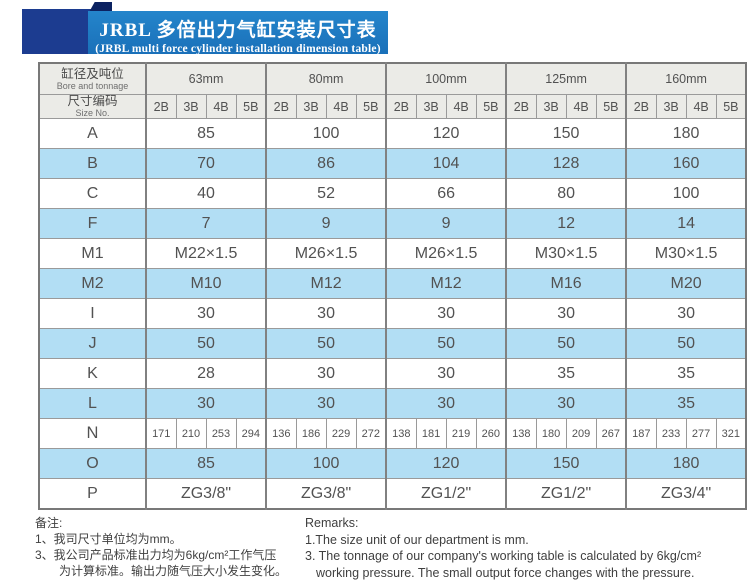 This screenshot has height=585, width=750. Describe the element at coordinates (701, 433) in the screenshot. I see `dimension-value: 277` at that location.